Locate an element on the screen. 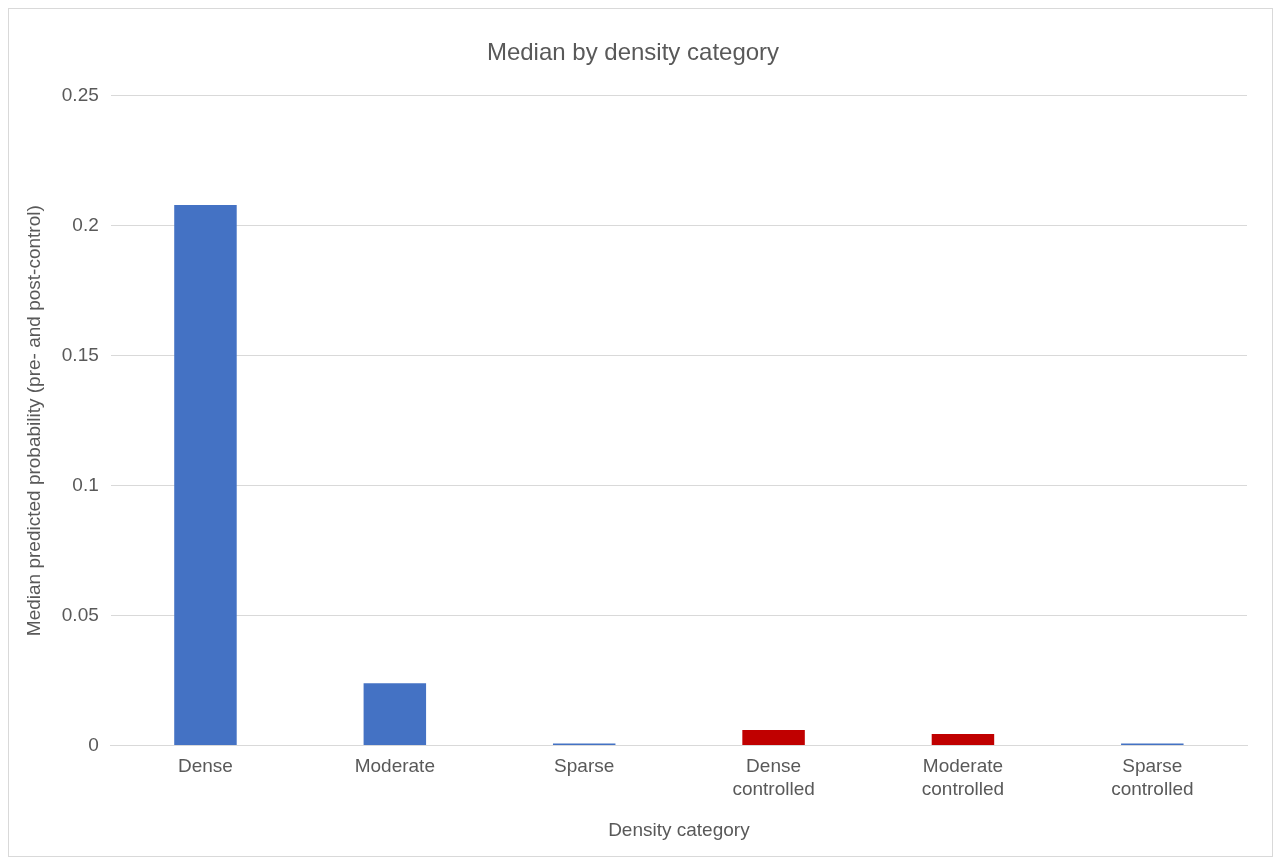 This screenshot has width=1281, height=865. y-tick-label: 0 is located at coordinates (93, 744).